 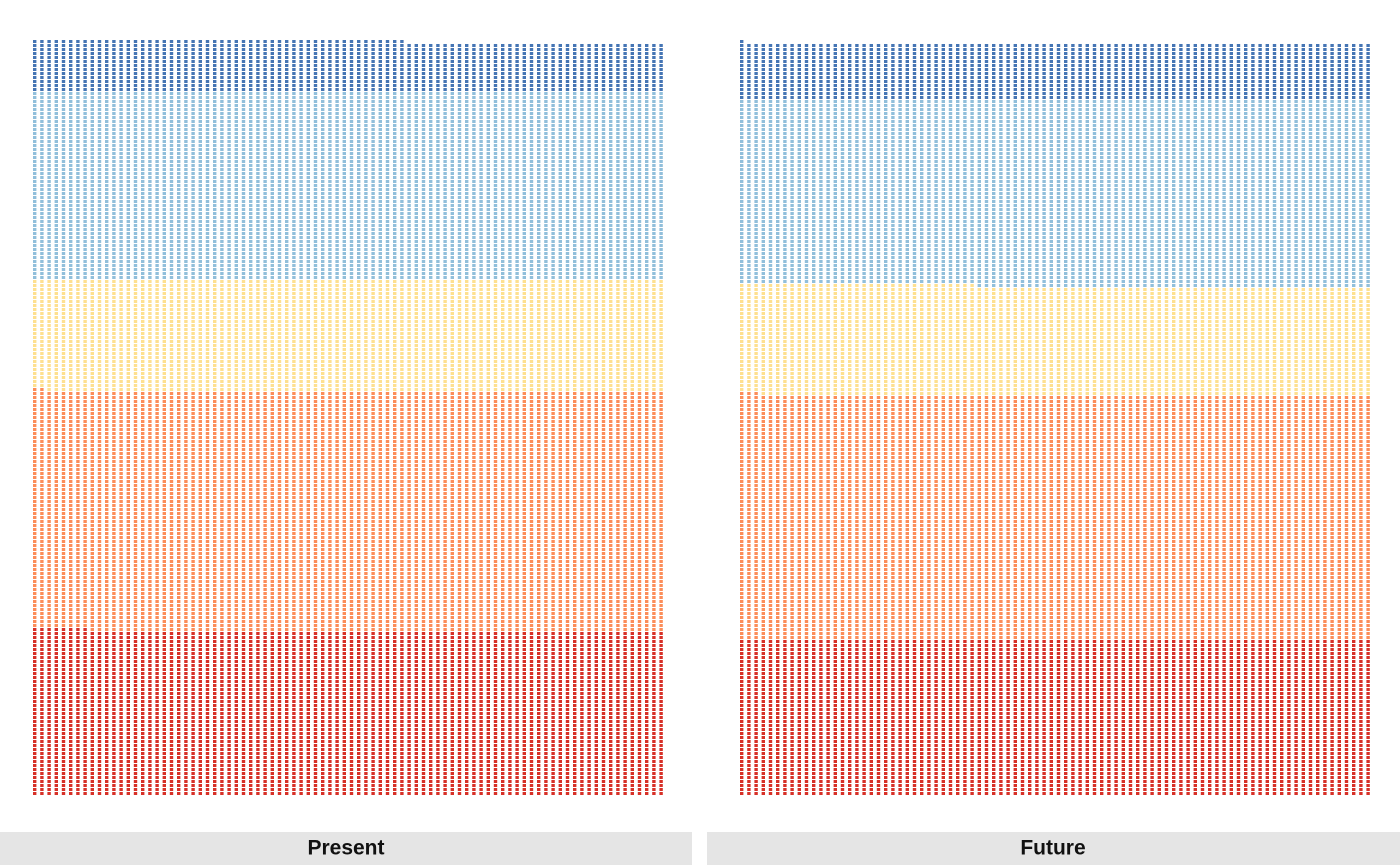 I want to click on strip-label: Present, so click(x=345, y=848).